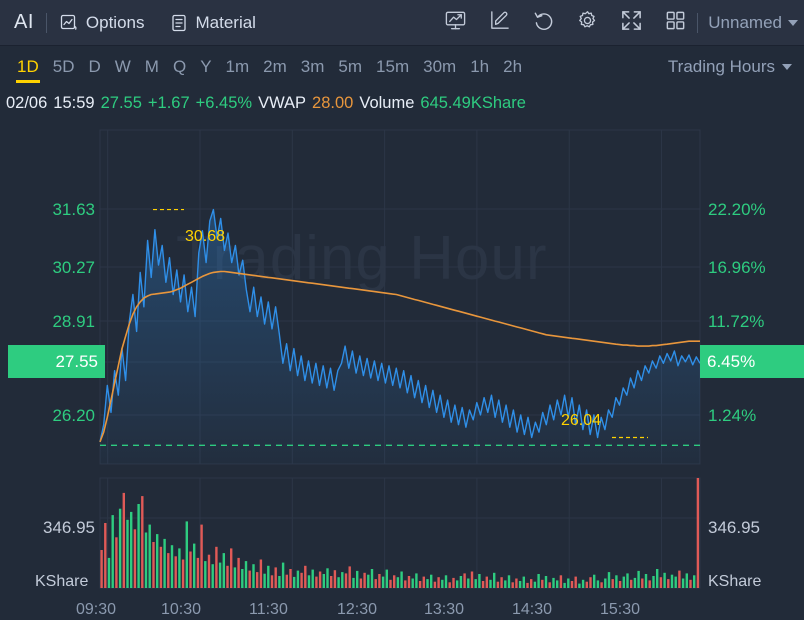 The height and width of the screenshot is (620, 804). Describe the element at coordinates (62, 581) in the screenshot. I see `volume-unit-left: KShare` at that location.